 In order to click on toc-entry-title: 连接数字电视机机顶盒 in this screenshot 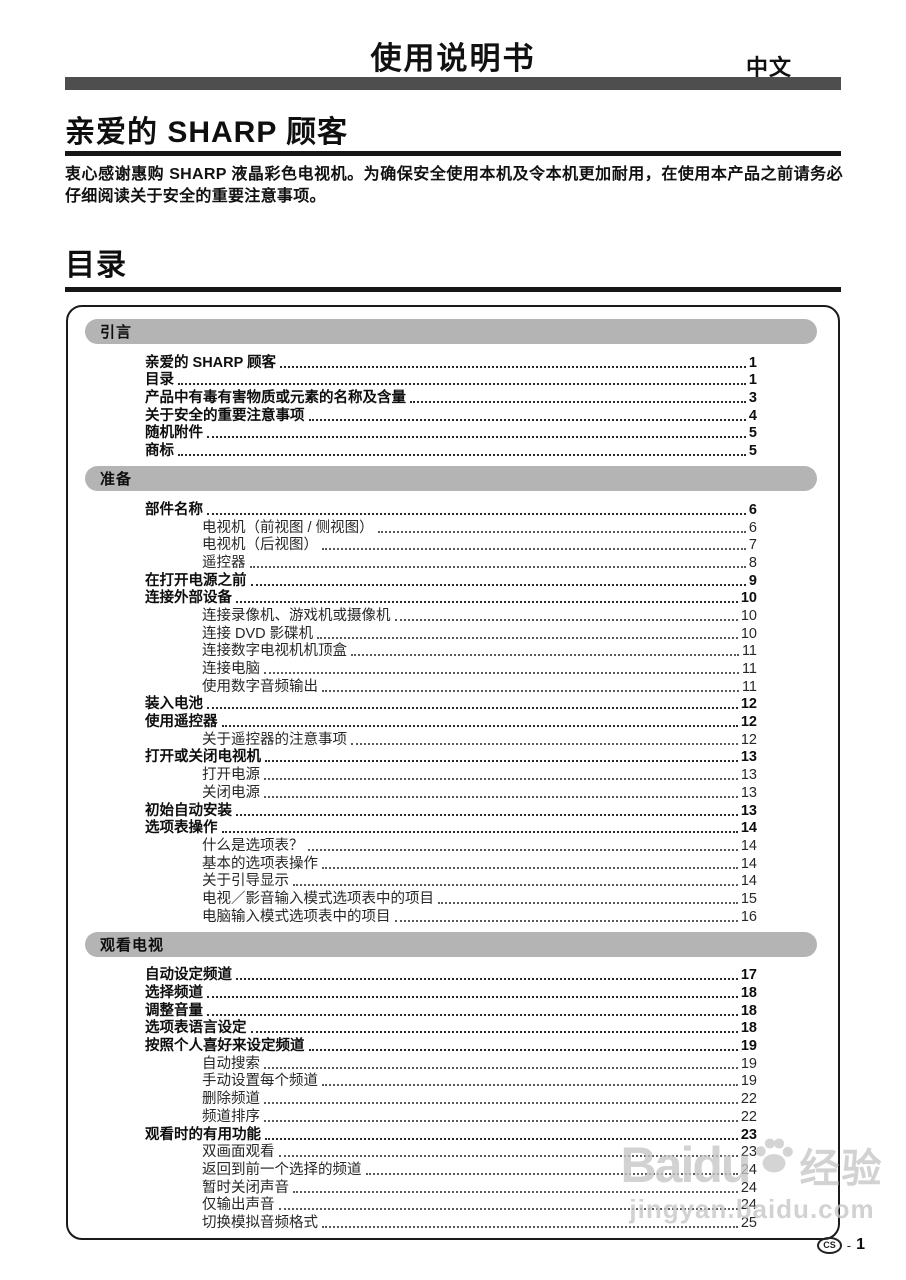, I will do `click(274, 651)`.